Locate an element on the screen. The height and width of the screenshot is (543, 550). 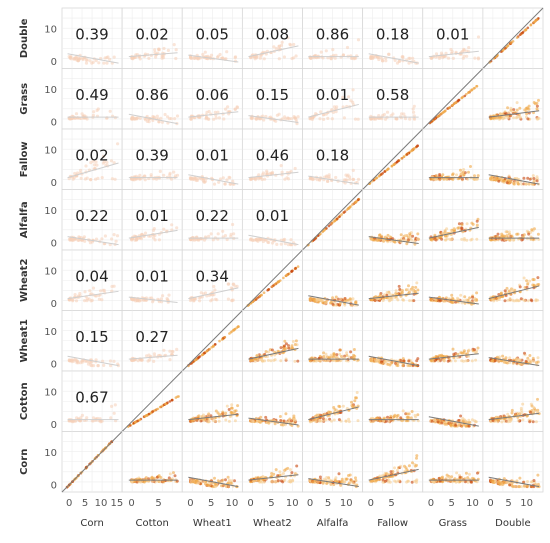
panel-cotton-vs-wheat1 is located at coordinates (212, 401).